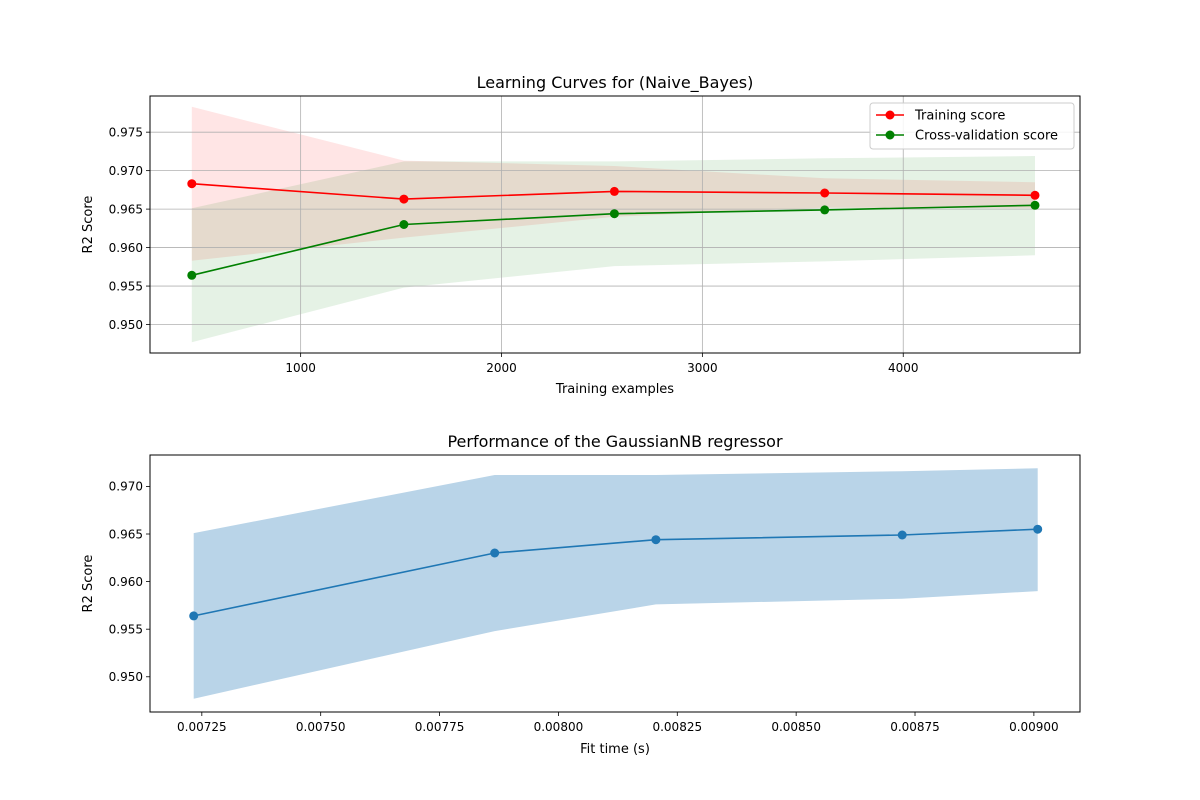  What do you see at coordinates (126, 534) in the screenshot?
I see `performance-y-tick-label-3: 0.965` at bounding box center [126, 534].